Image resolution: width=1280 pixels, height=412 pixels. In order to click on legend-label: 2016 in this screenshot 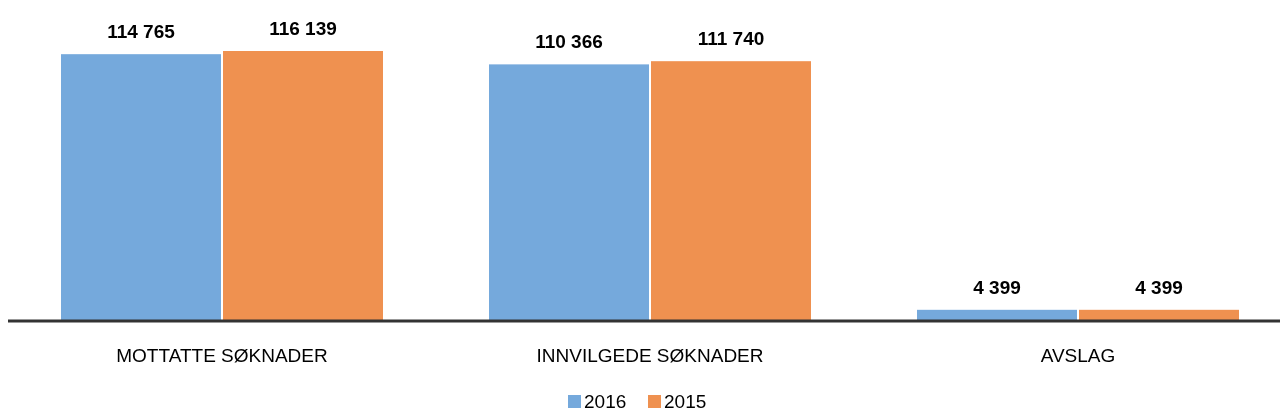, I will do `click(605, 401)`.